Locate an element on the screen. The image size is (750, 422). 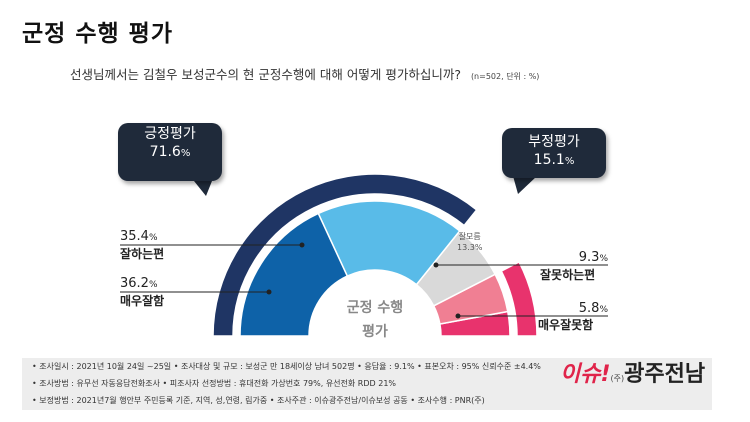
slice-somewhat-good is located at coordinates (389, 243).